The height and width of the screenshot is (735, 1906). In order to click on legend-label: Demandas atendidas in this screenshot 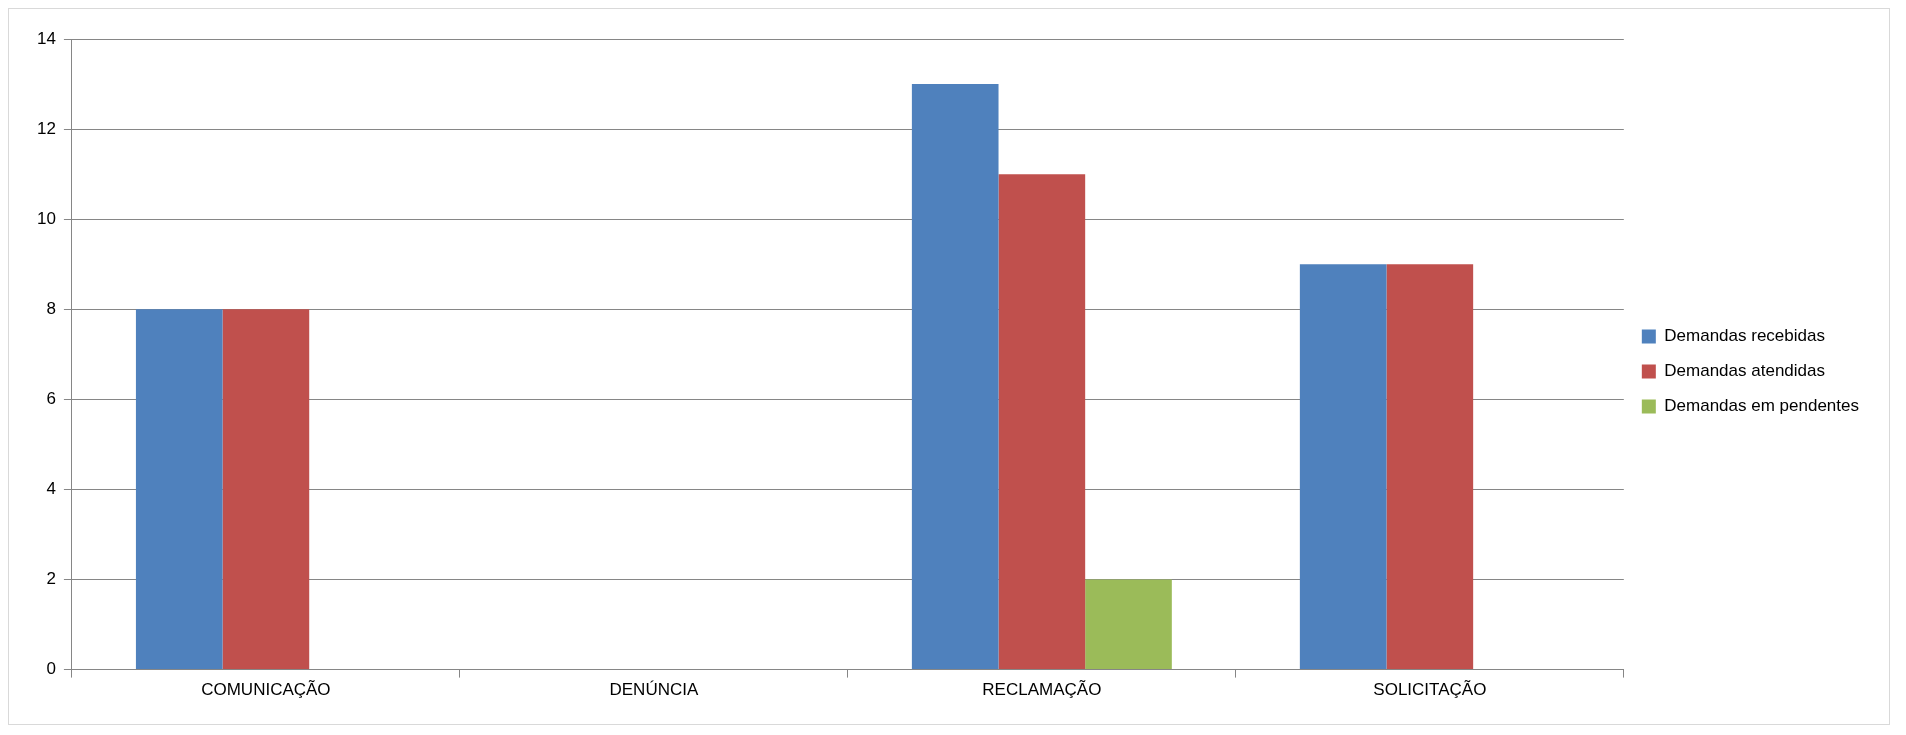, I will do `click(1744, 371)`.